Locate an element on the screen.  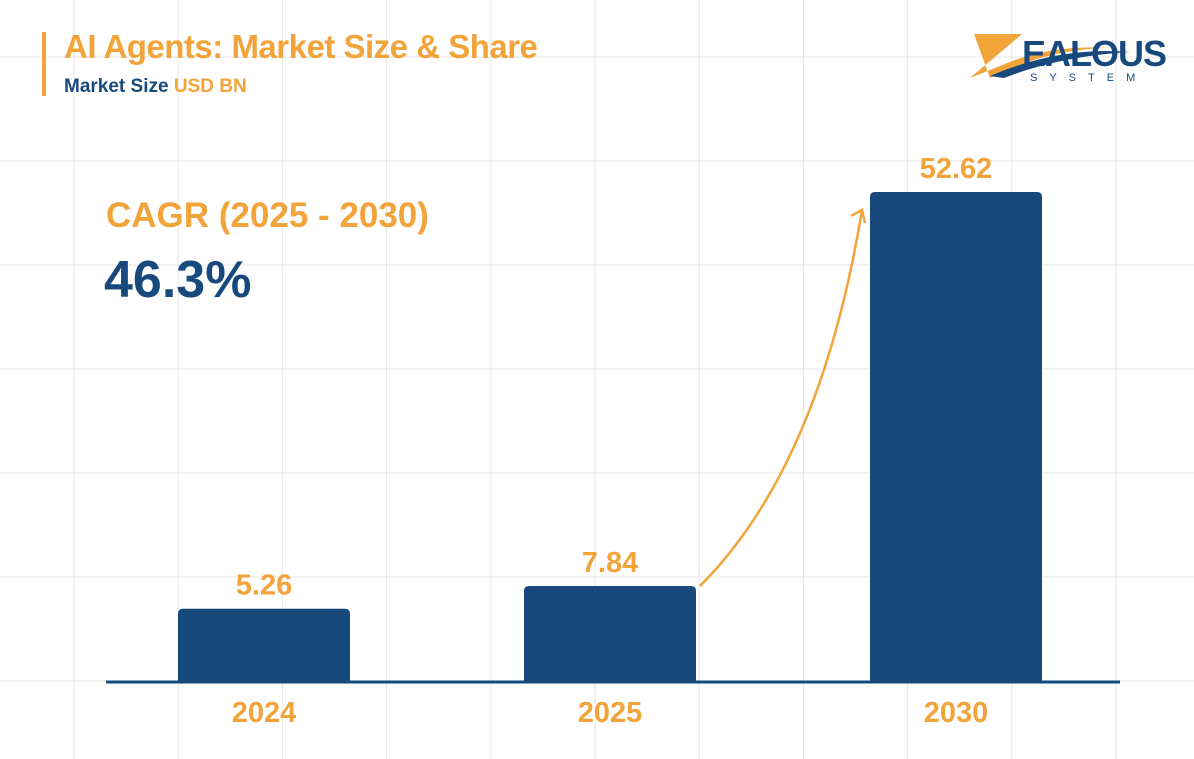
data-label: 7.84 is located at coordinates (610, 563).